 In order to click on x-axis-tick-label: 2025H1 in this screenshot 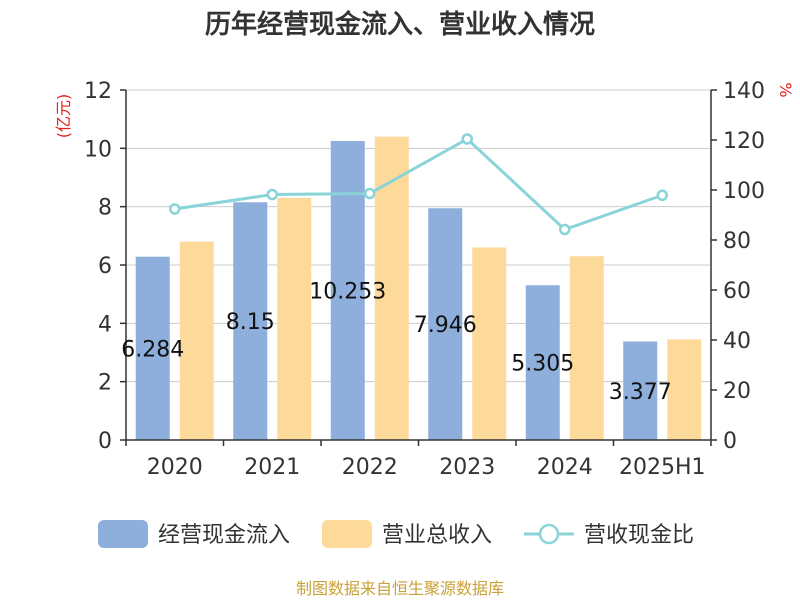, I will do `click(662, 467)`.